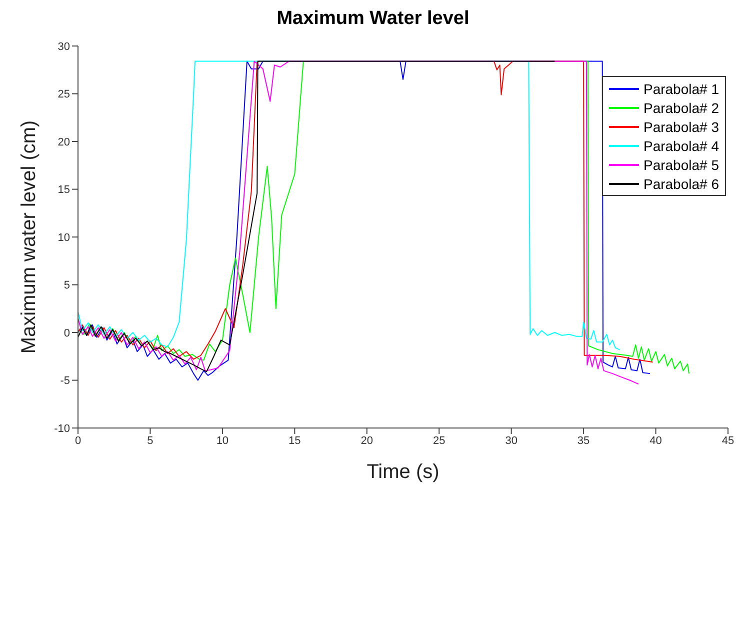 The image size is (746, 617). What do you see at coordinates (294, 440) in the screenshot?
I see `x-tick-label: 15` at bounding box center [294, 440].